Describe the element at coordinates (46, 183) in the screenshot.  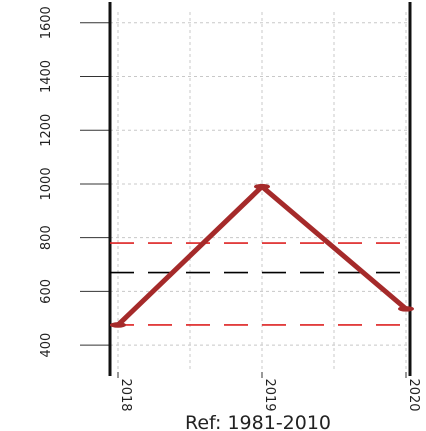
I see `y-tick-label: 1000` at that location.